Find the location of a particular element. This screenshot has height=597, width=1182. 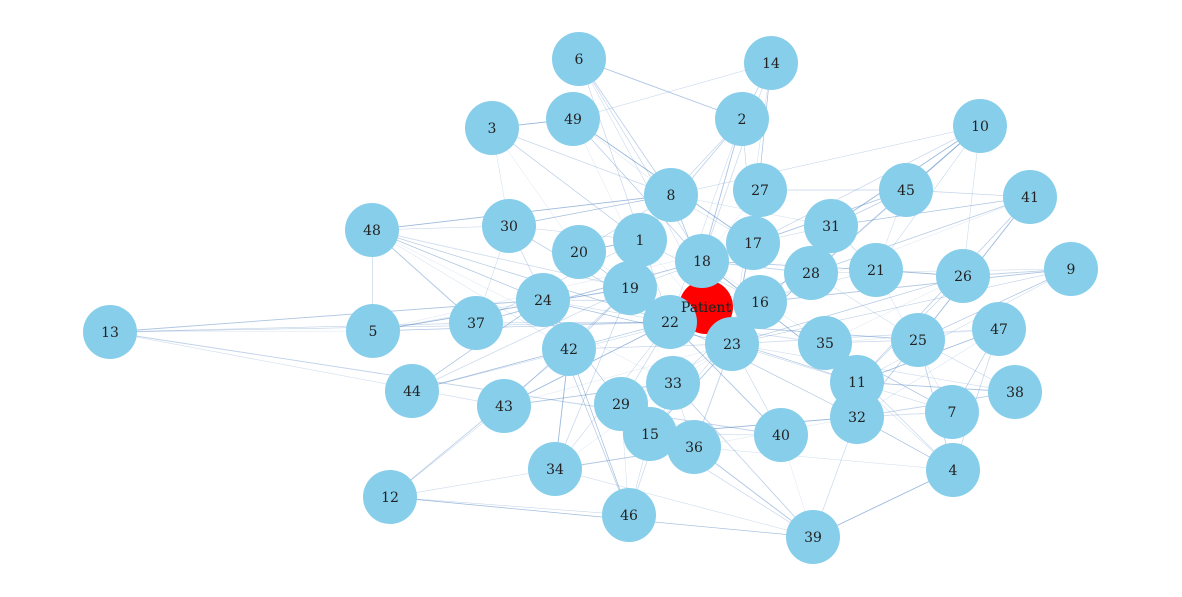

node-20: 20 is located at coordinates (579, 252).